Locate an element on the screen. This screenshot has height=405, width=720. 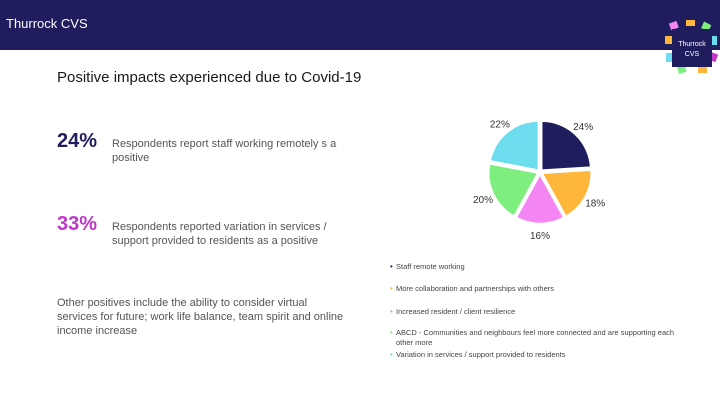
pie-labels: 24% 18% 16% 20% 22% is located at coordinates (539, 180).